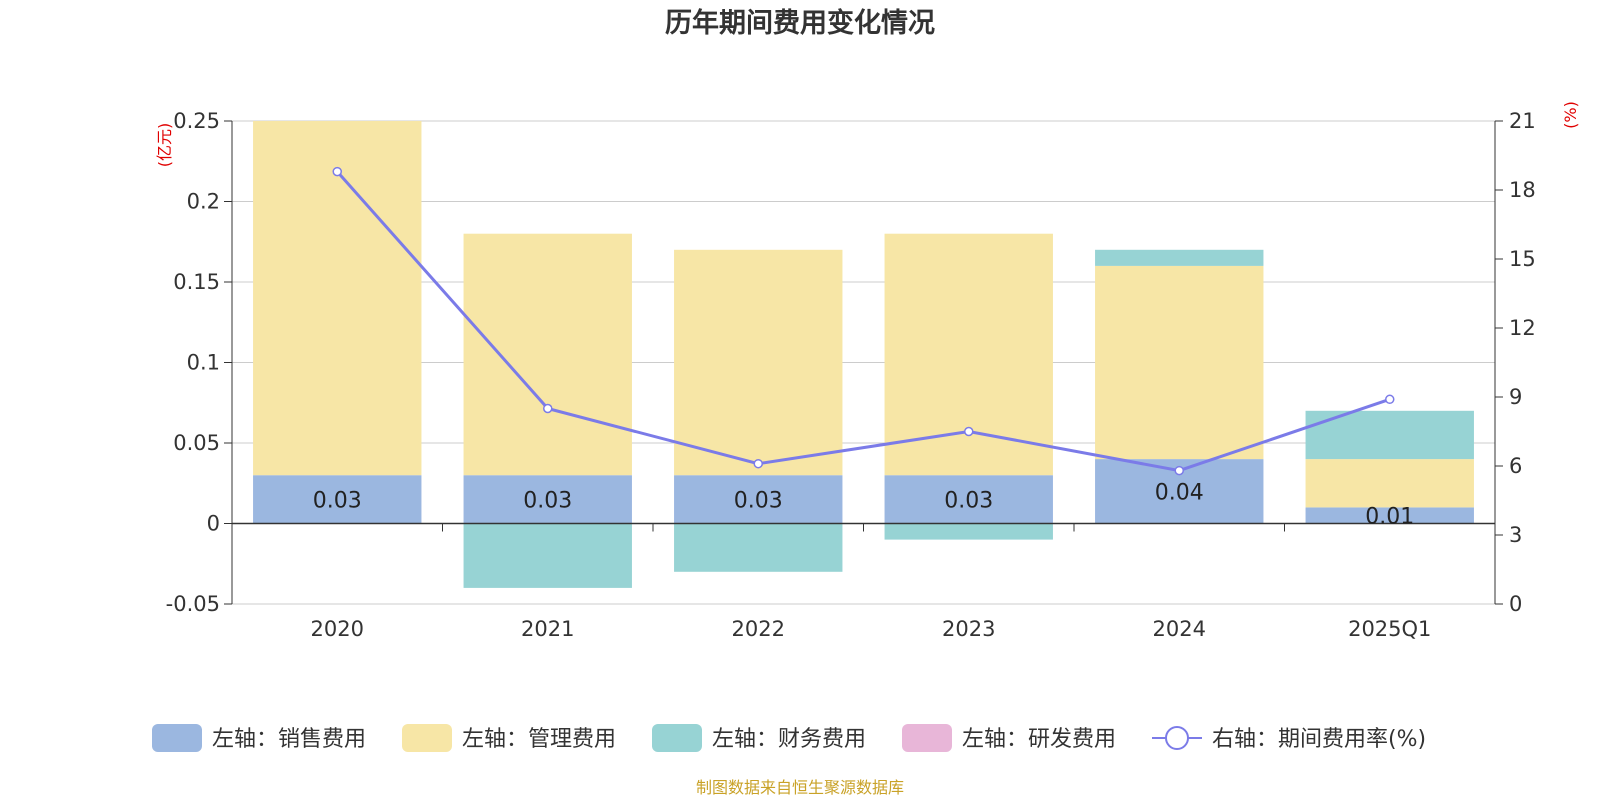  Describe the element at coordinates (1522, 190) in the screenshot. I see `right-tick-label: 18` at that location.